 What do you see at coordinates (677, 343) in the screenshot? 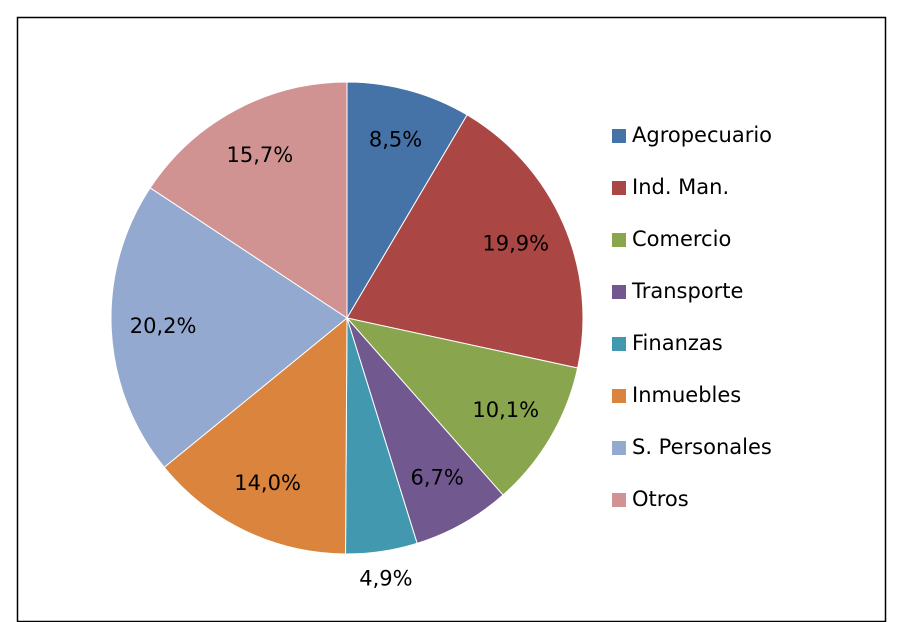
I see `legend-label: Finanzas` at bounding box center [677, 343].